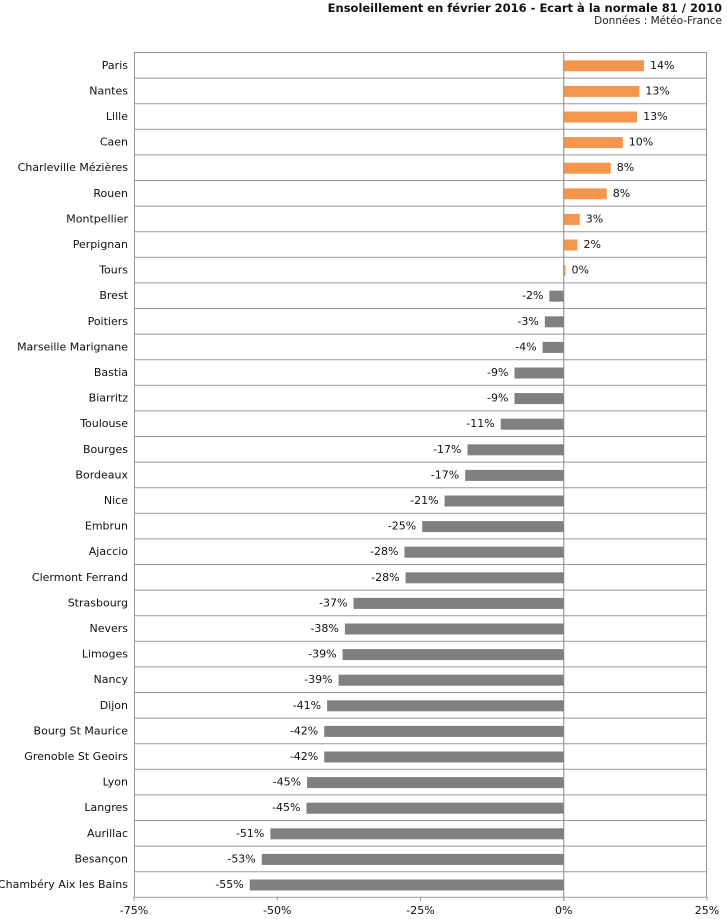 Image resolution: width=727 pixels, height=919 pixels. I want to click on value-label: 0%, so click(579, 270).